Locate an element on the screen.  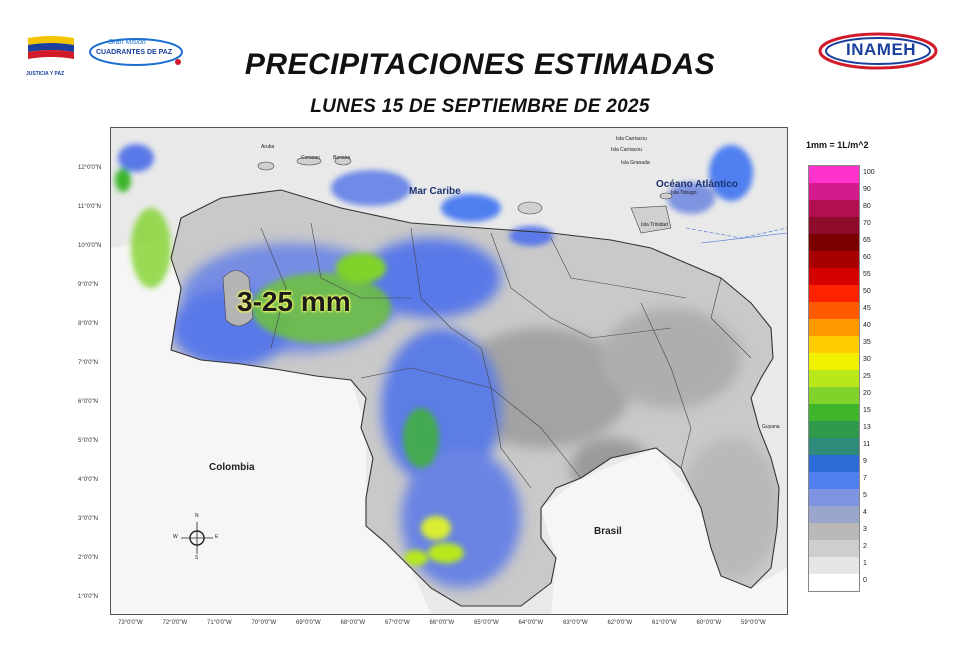
legend-title: 1mm = 1L/m^2 is located at coordinates (837, 145).